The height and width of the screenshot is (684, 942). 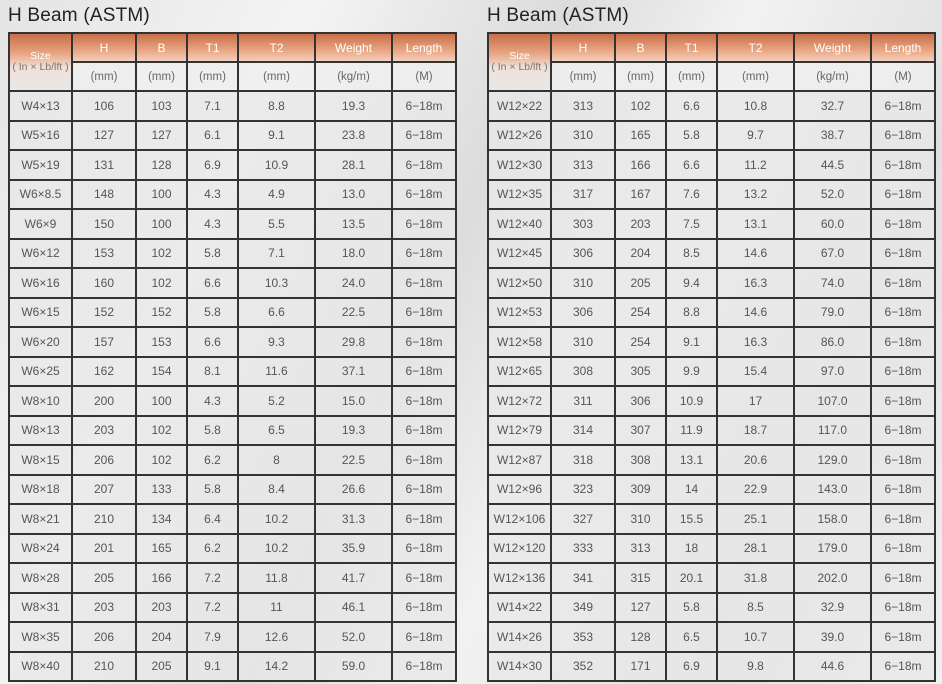 I want to click on size-unit-label: ( In × Lb/lft ), so click(x=40, y=67).